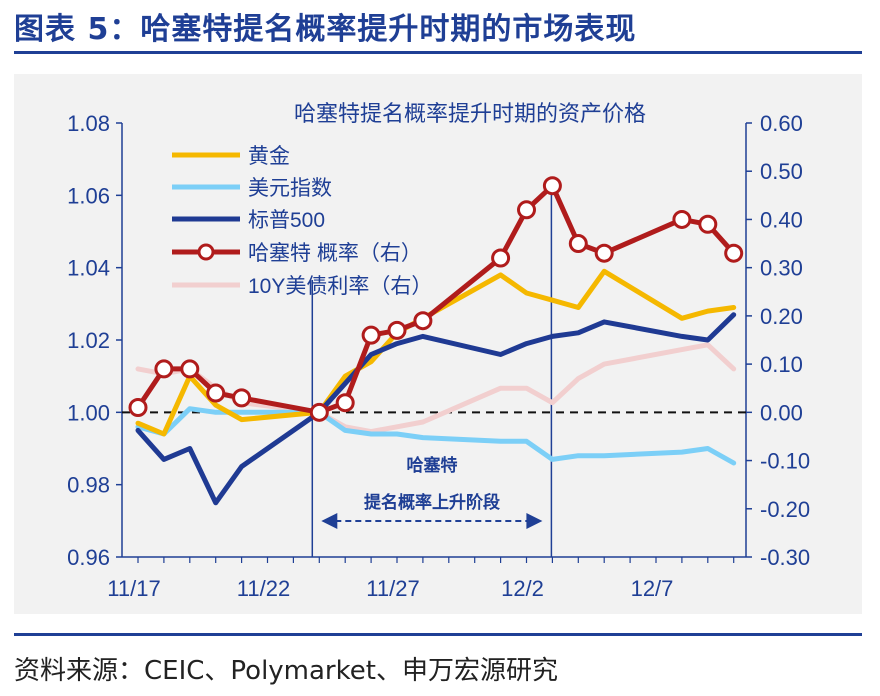  What do you see at coordinates (88, 195) in the screenshot?
I see `left-tick-label: 1.06` at bounding box center [88, 195].